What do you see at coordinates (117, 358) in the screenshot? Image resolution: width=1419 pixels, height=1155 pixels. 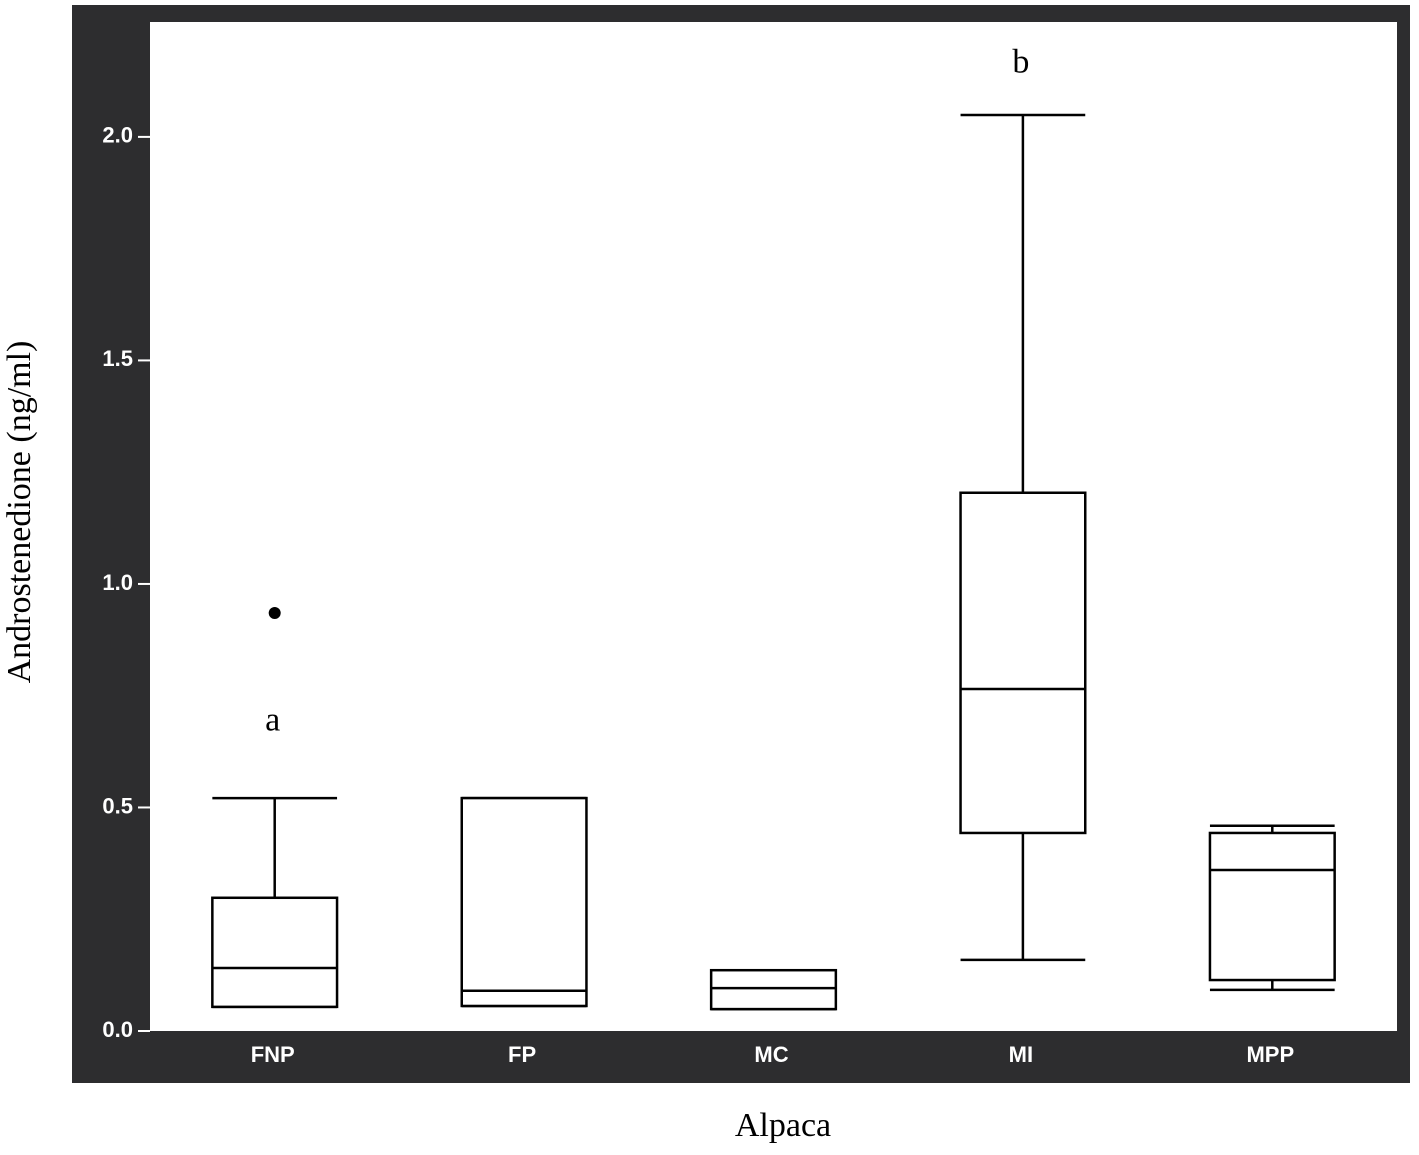 I see `y-tick-label: 1.5` at bounding box center [117, 358].